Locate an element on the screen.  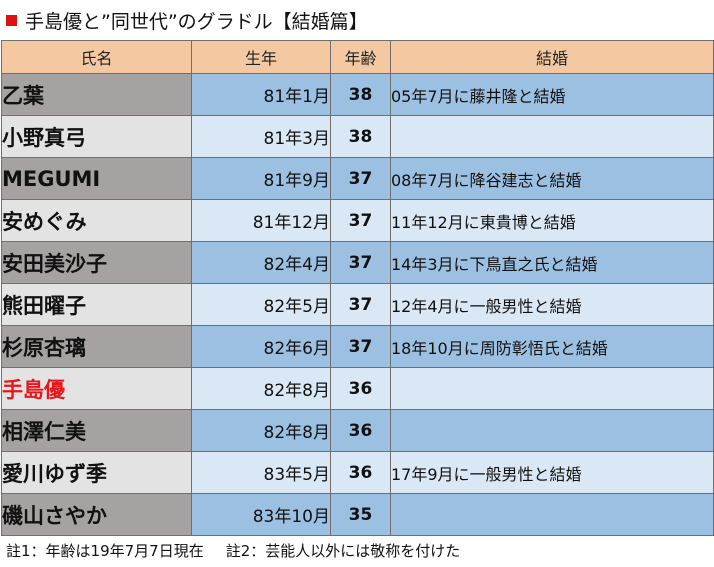
cell-age: 35 is located at coordinates (360, 514).